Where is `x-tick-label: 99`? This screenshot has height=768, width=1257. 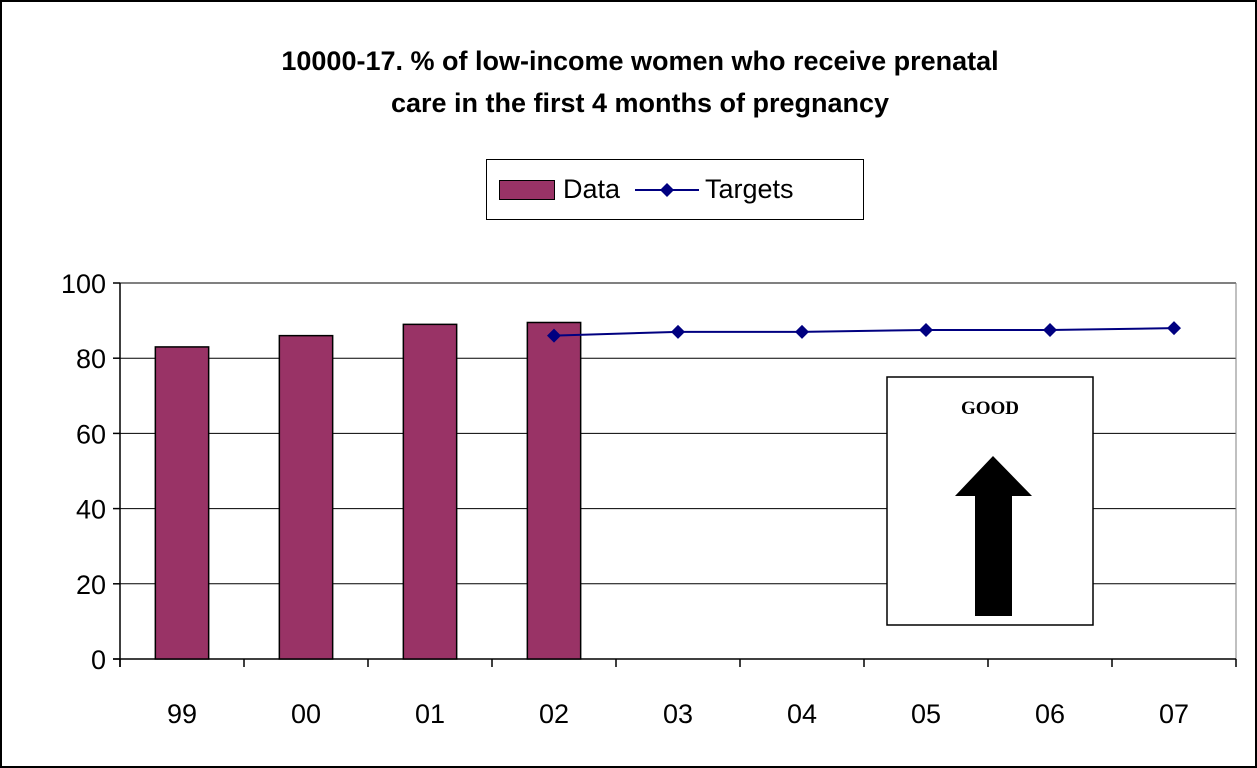 x-tick-label: 99 is located at coordinates (182, 714).